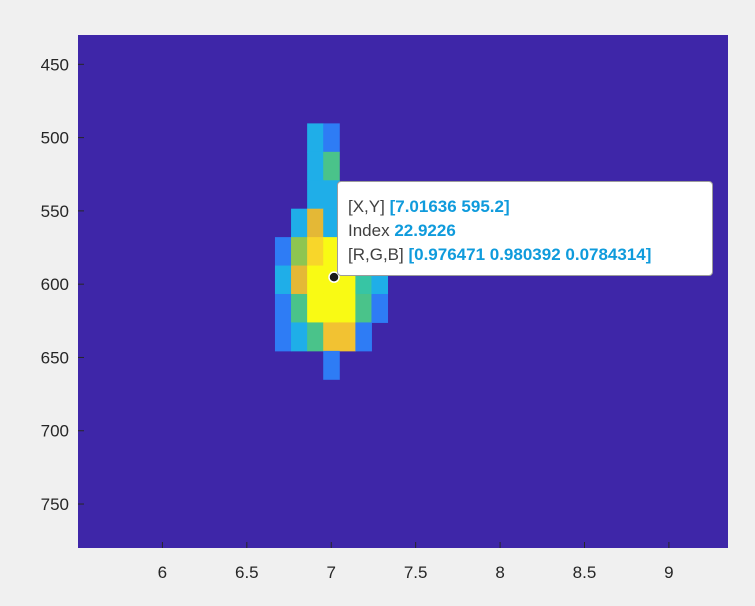  What do you see at coordinates (55, 357) in the screenshot?
I see `y-tick-label: 650` at bounding box center [55, 357].